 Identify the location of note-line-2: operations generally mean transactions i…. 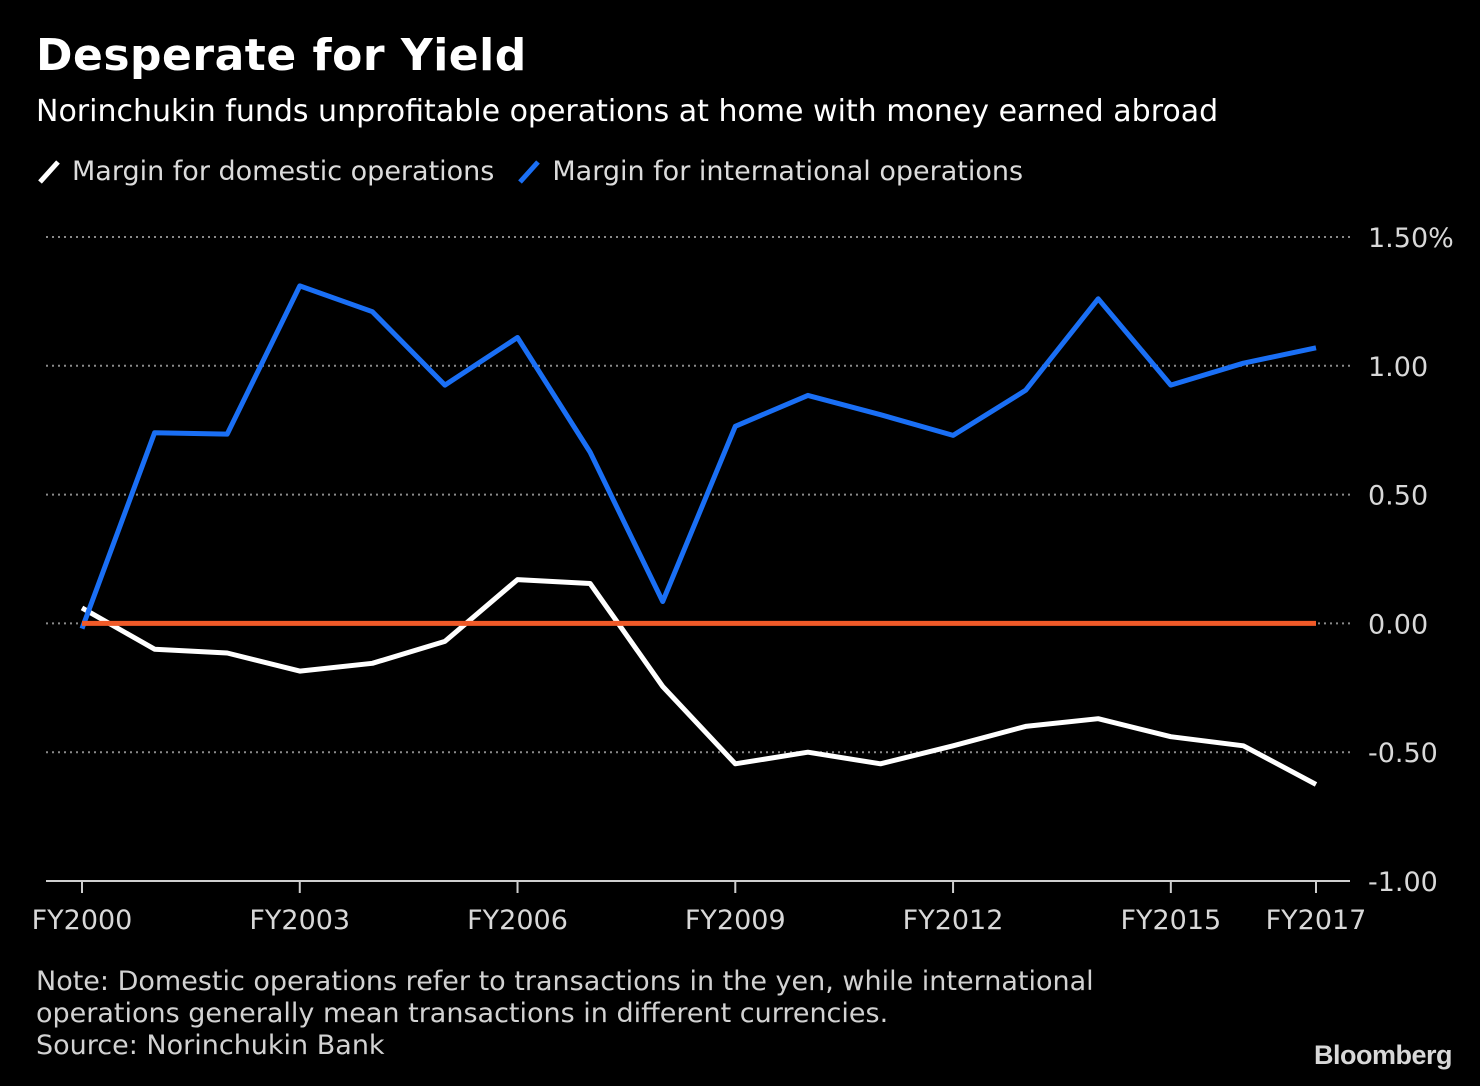
(462, 1013).